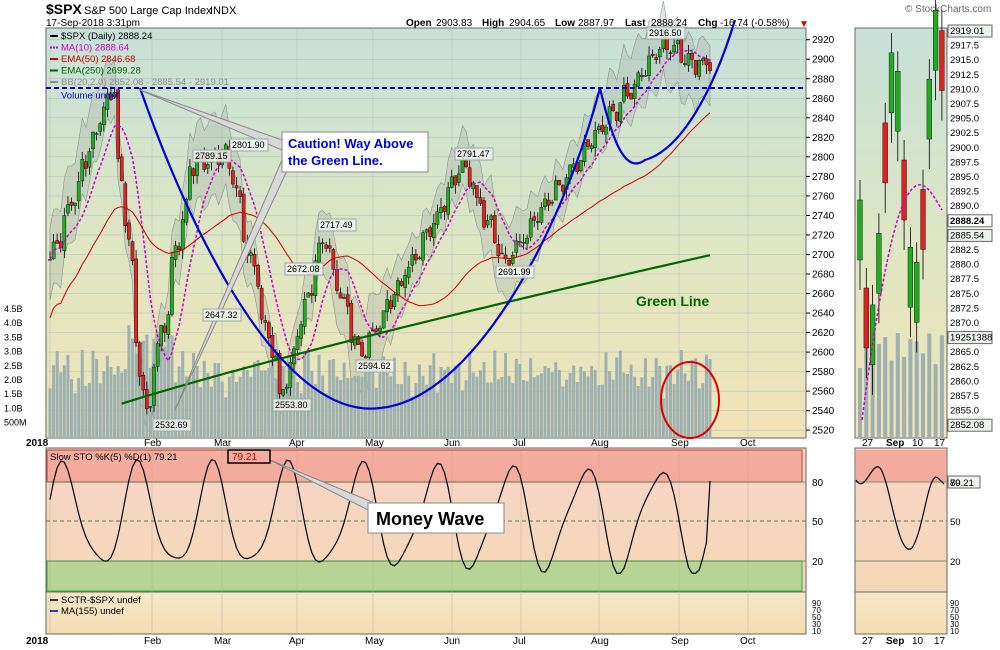 The image size is (1000, 650). Describe the element at coordinates (90, 96) in the screenshot. I see `legend-entry: Volume undef` at that location.